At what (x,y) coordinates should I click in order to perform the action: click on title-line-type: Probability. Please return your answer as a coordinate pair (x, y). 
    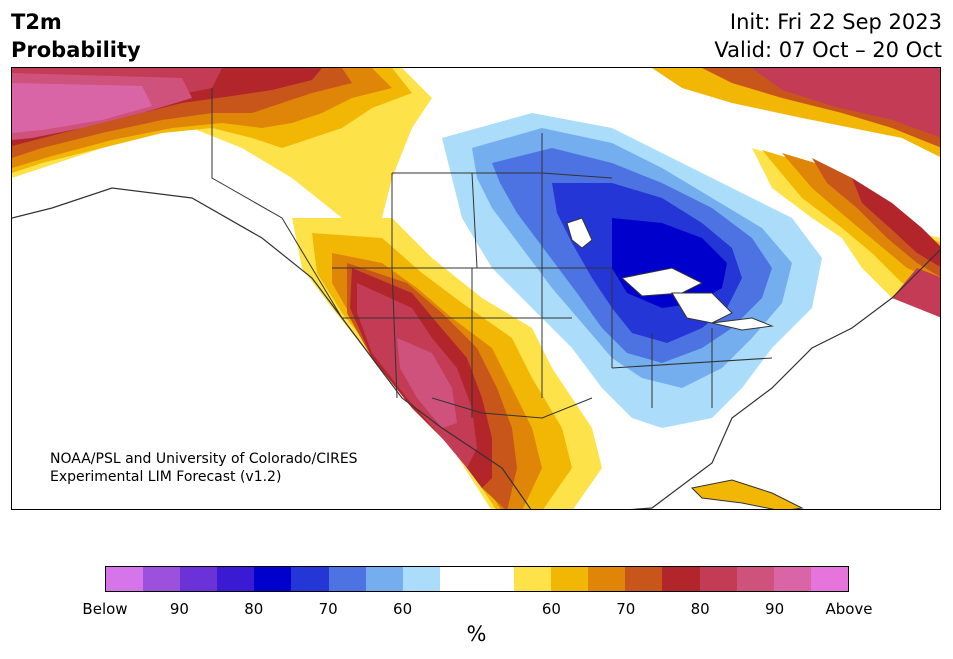
    Looking at the image, I should click on (76, 50).